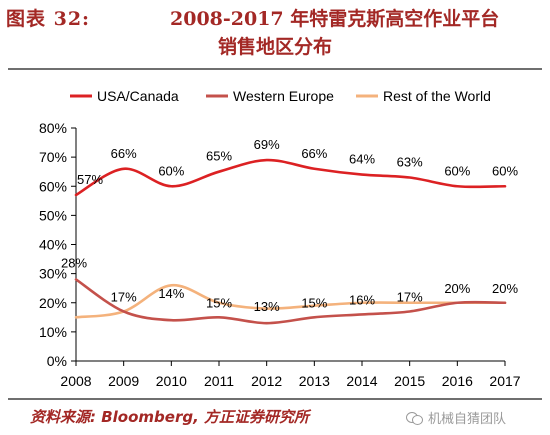 This screenshot has height=435, width=550. What do you see at coordinates (53, 303) in the screenshot?
I see `y-tick-label: 20%` at bounding box center [53, 303].